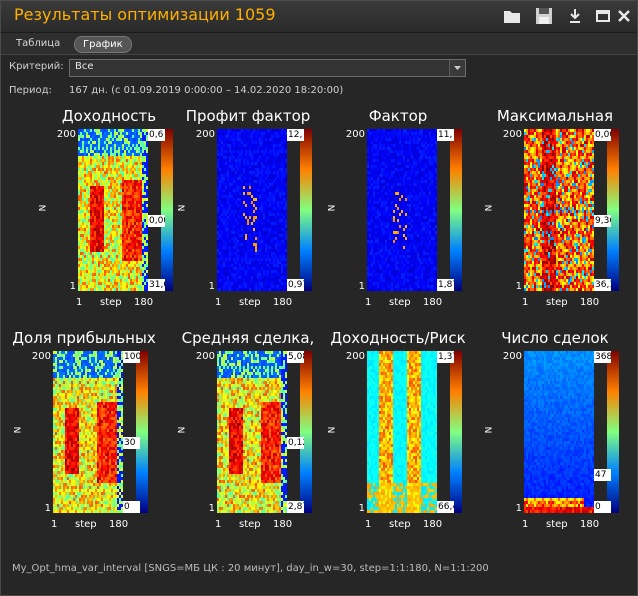 The image size is (638, 596). I want to click on chart-panel: Число сделок 368 47 0 200 1 N 1 step 180, so click(559, 439).